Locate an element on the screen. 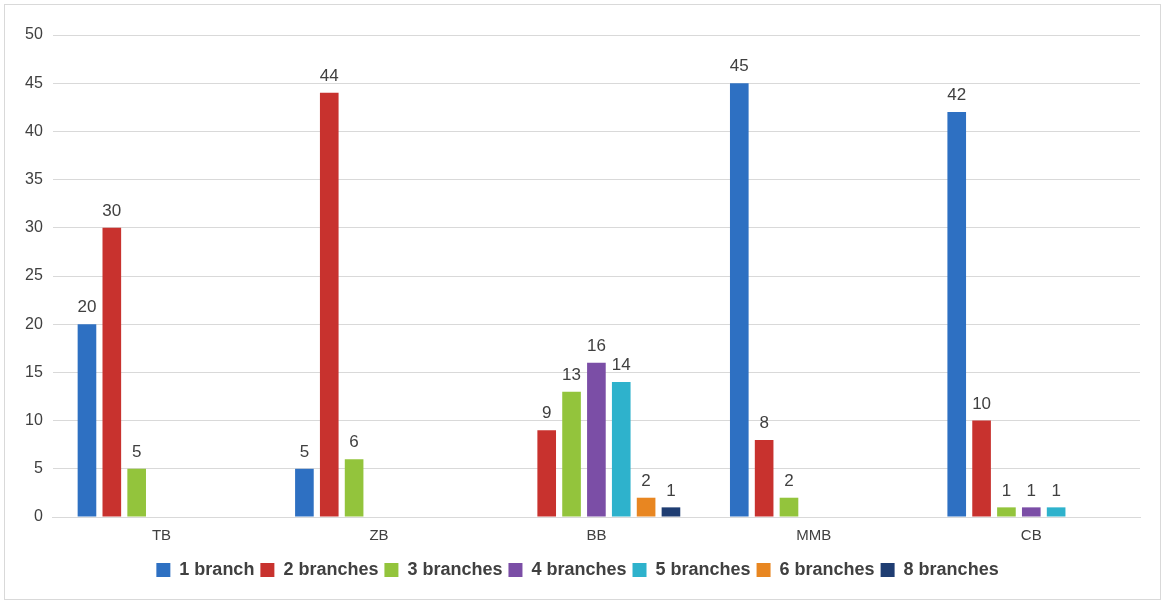 This screenshot has height=604, width=1165. y-tick-label: 50 is located at coordinates (34, 34).